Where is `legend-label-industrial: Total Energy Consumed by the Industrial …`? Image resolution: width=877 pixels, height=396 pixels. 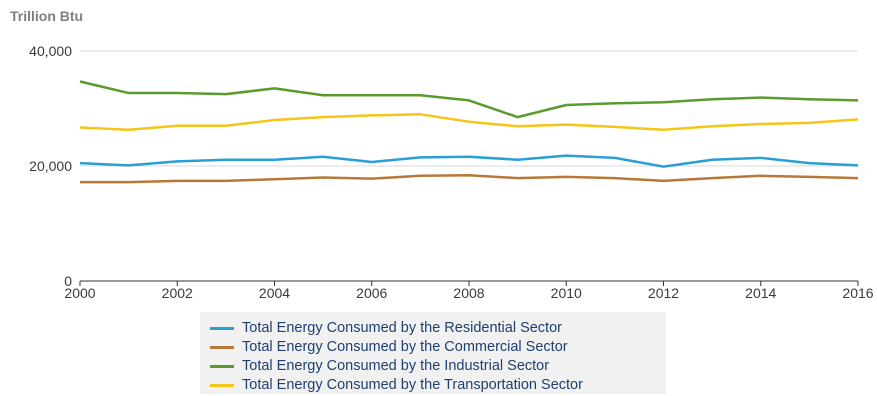
legend-label-industrial: Total Energy Consumed by the Industrial … is located at coordinates (396, 366).